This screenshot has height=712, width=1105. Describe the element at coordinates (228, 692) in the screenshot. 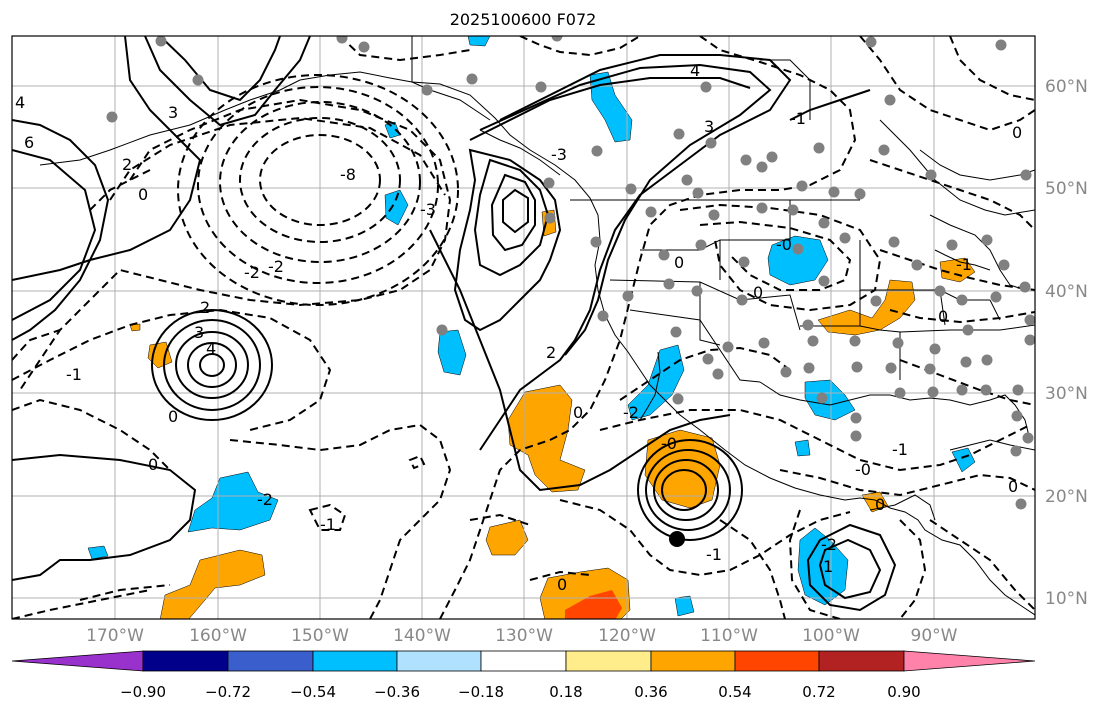

I see `colorbar-tick: −0.72` at that location.